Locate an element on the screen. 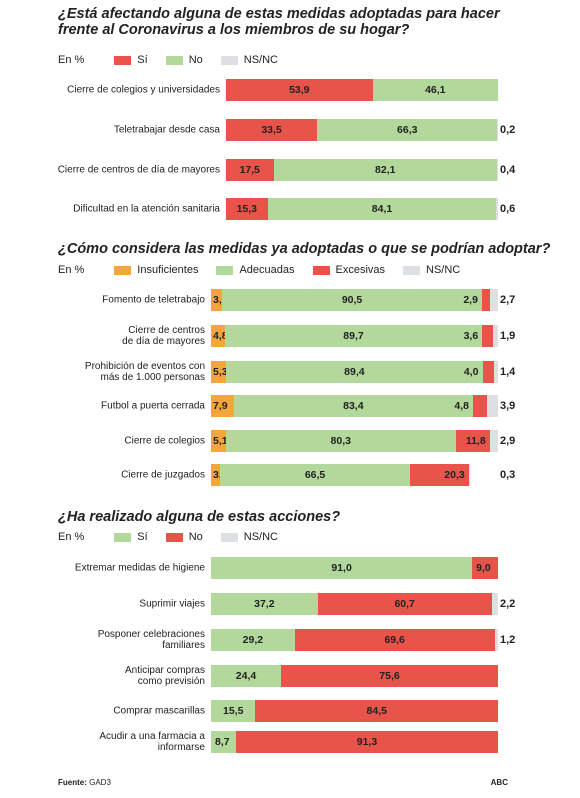 This screenshot has height=798, width=580. source-label: Fuente: is located at coordinates (72, 782).